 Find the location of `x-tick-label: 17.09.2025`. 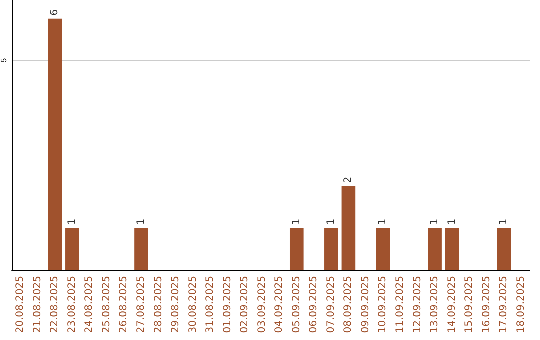

x-tick-label: 17.09.2025 is located at coordinates (504, 305).